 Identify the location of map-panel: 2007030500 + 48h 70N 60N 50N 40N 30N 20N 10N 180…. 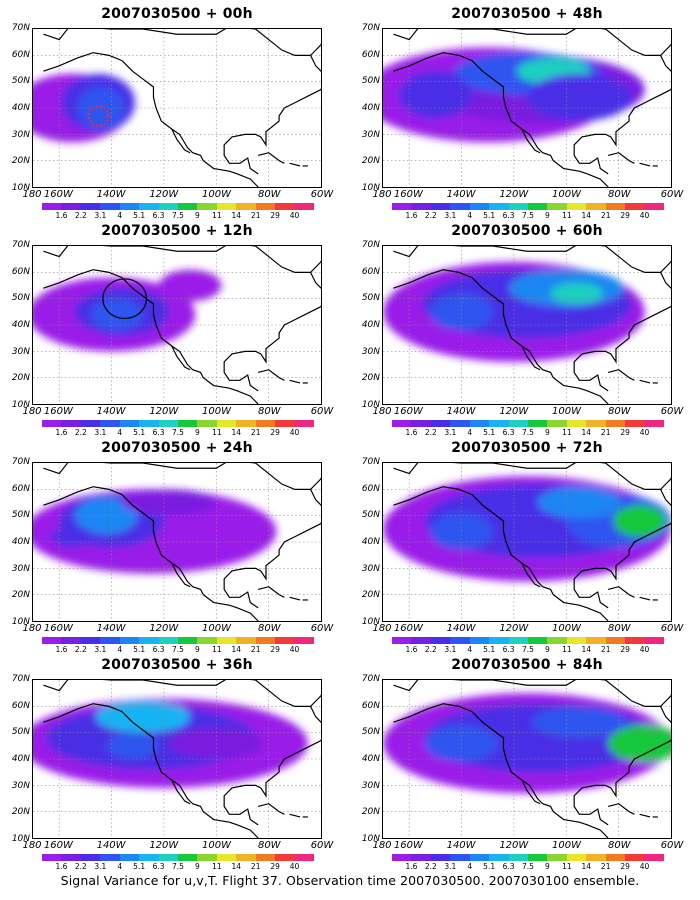
(522, 110).